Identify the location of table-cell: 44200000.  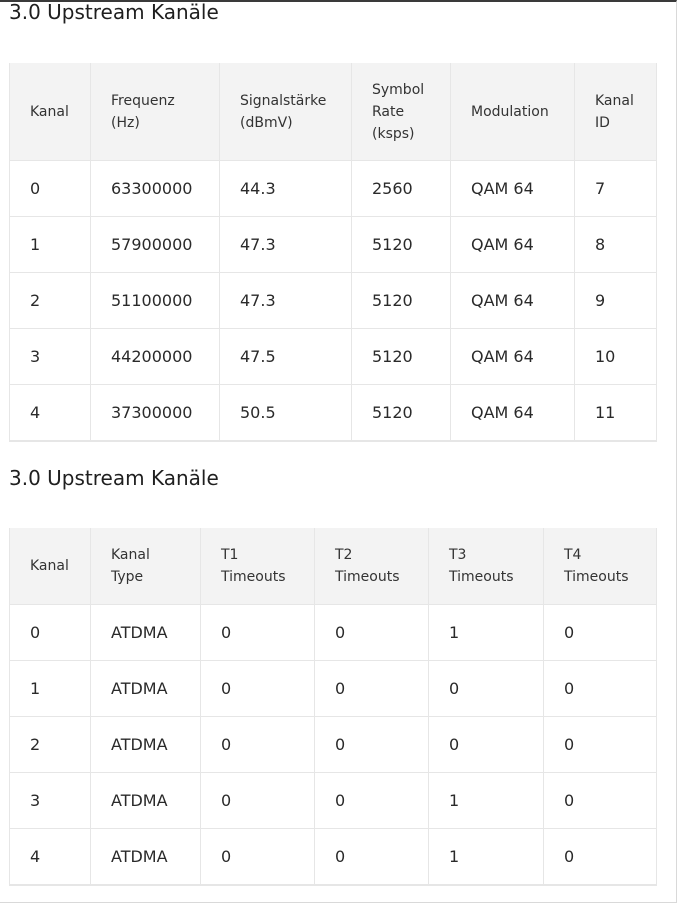
(155, 357).